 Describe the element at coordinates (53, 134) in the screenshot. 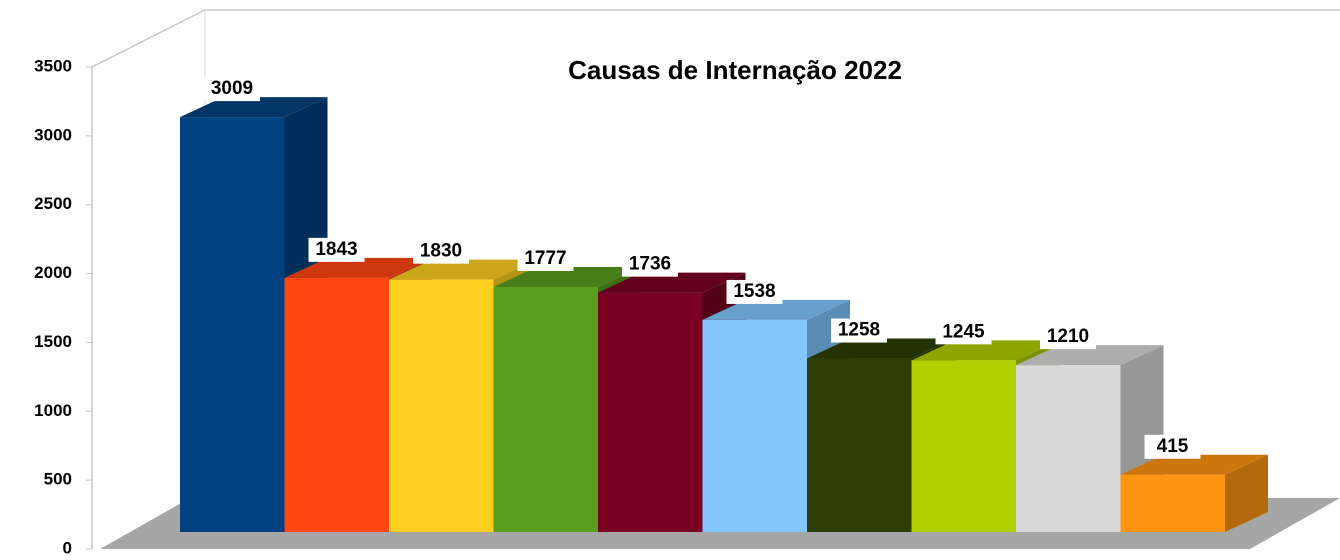

I see `y-tick-label: 3000` at that location.